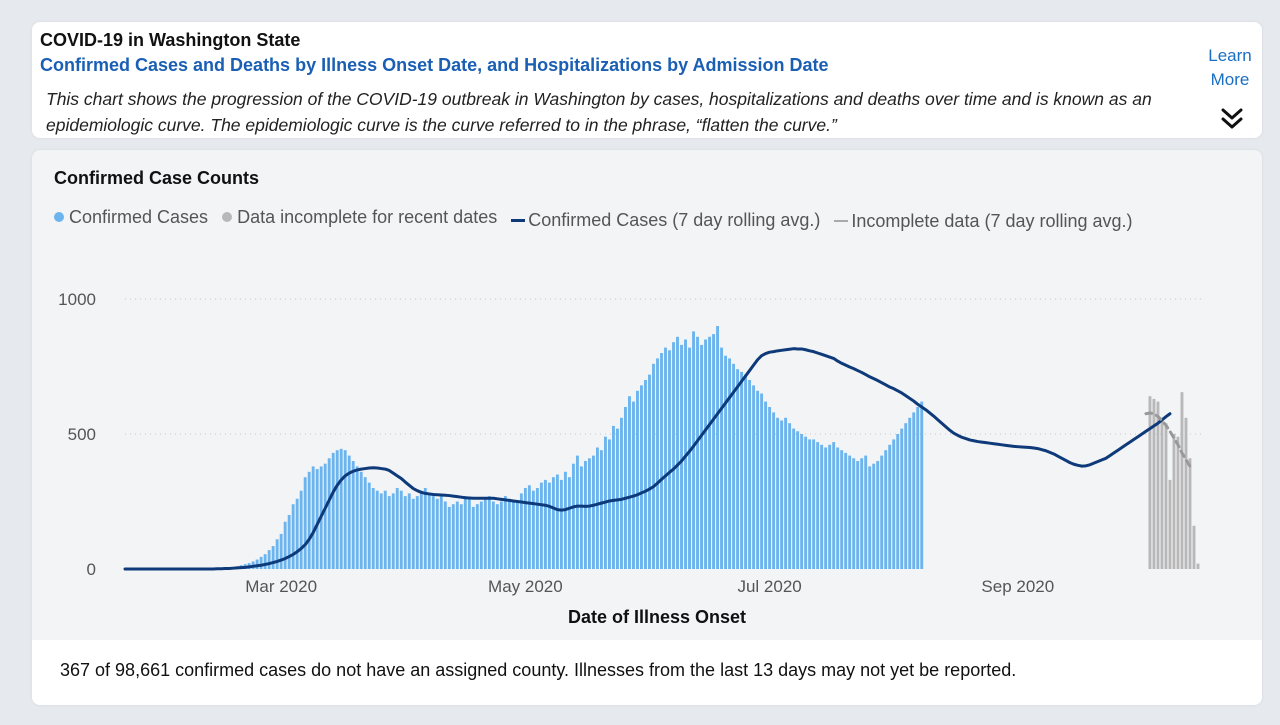 The height and width of the screenshot is (725, 1280). I want to click on legend-item-incomplete: Data incomplete for recent dates, so click(359, 217).